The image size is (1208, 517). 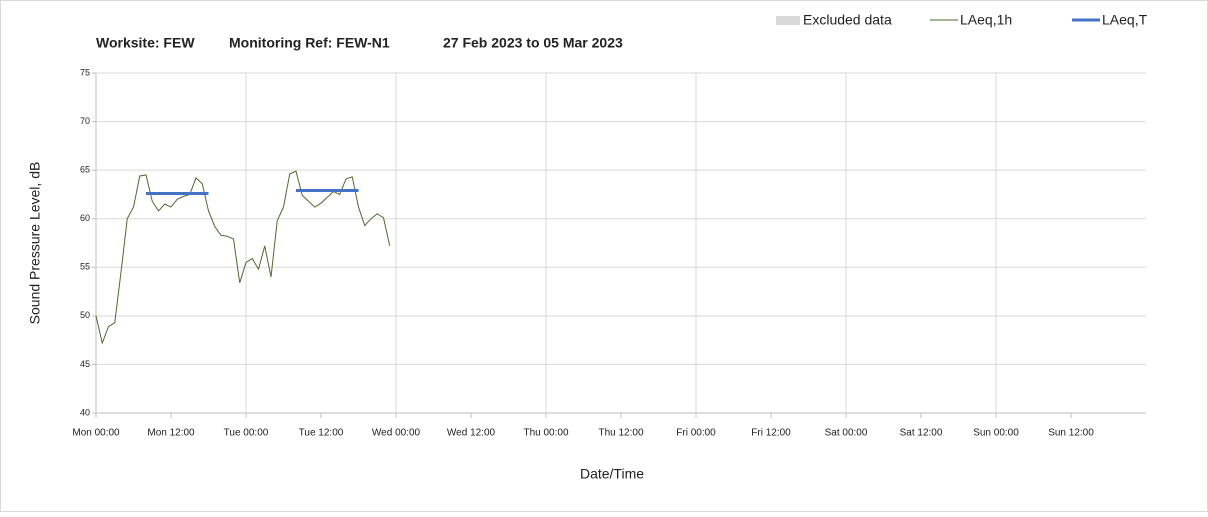 What do you see at coordinates (309, 43) in the screenshot?
I see `chart-title: Monitoring Ref: FEW-N1` at bounding box center [309, 43].